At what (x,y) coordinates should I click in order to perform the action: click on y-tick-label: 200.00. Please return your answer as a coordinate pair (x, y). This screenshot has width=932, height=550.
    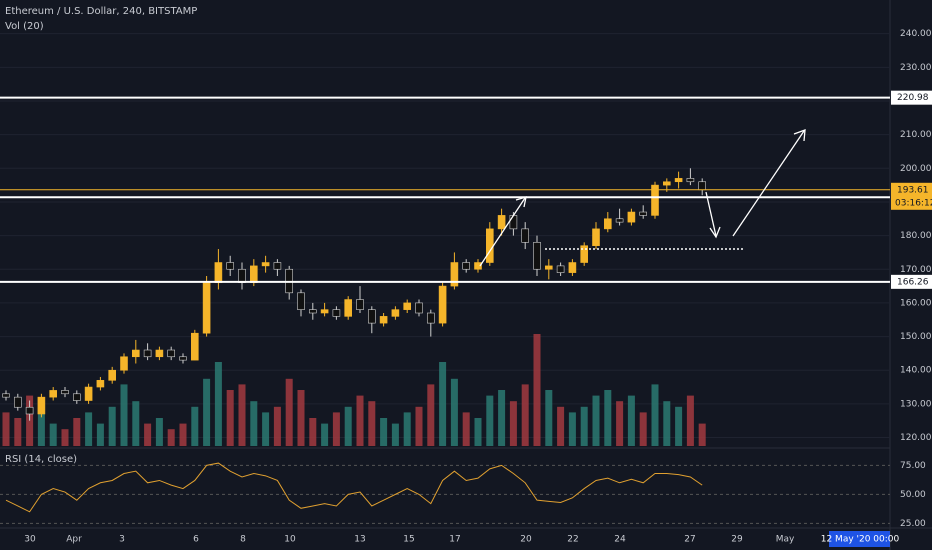
    Looking at the image, I should click on (916, 169).